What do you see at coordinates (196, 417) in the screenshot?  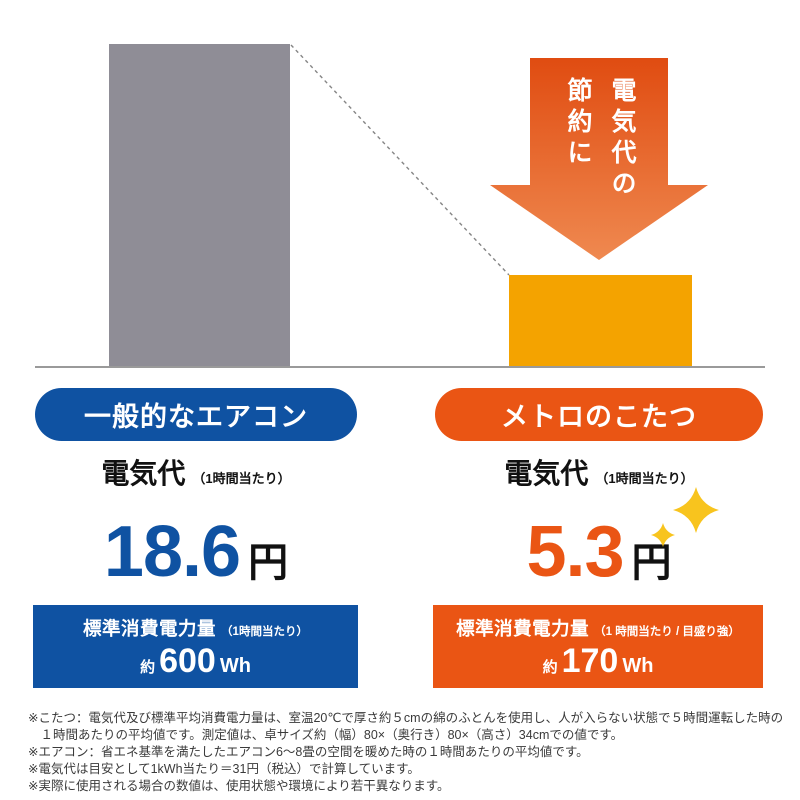 I see `pill-aircon-label: 一般的なエアコン` at bounding box center [196, 417].